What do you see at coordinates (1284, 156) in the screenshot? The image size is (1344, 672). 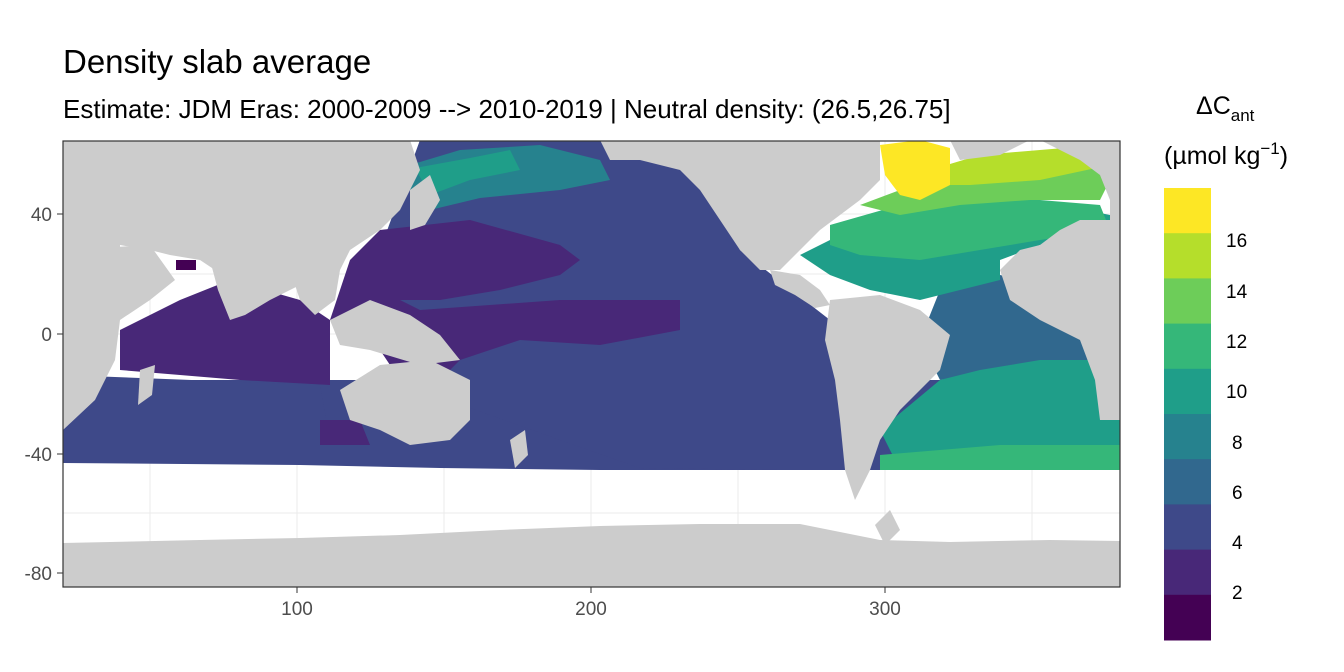 I see `legend-unit-suffix: )` at bounding box center [1284, 156].